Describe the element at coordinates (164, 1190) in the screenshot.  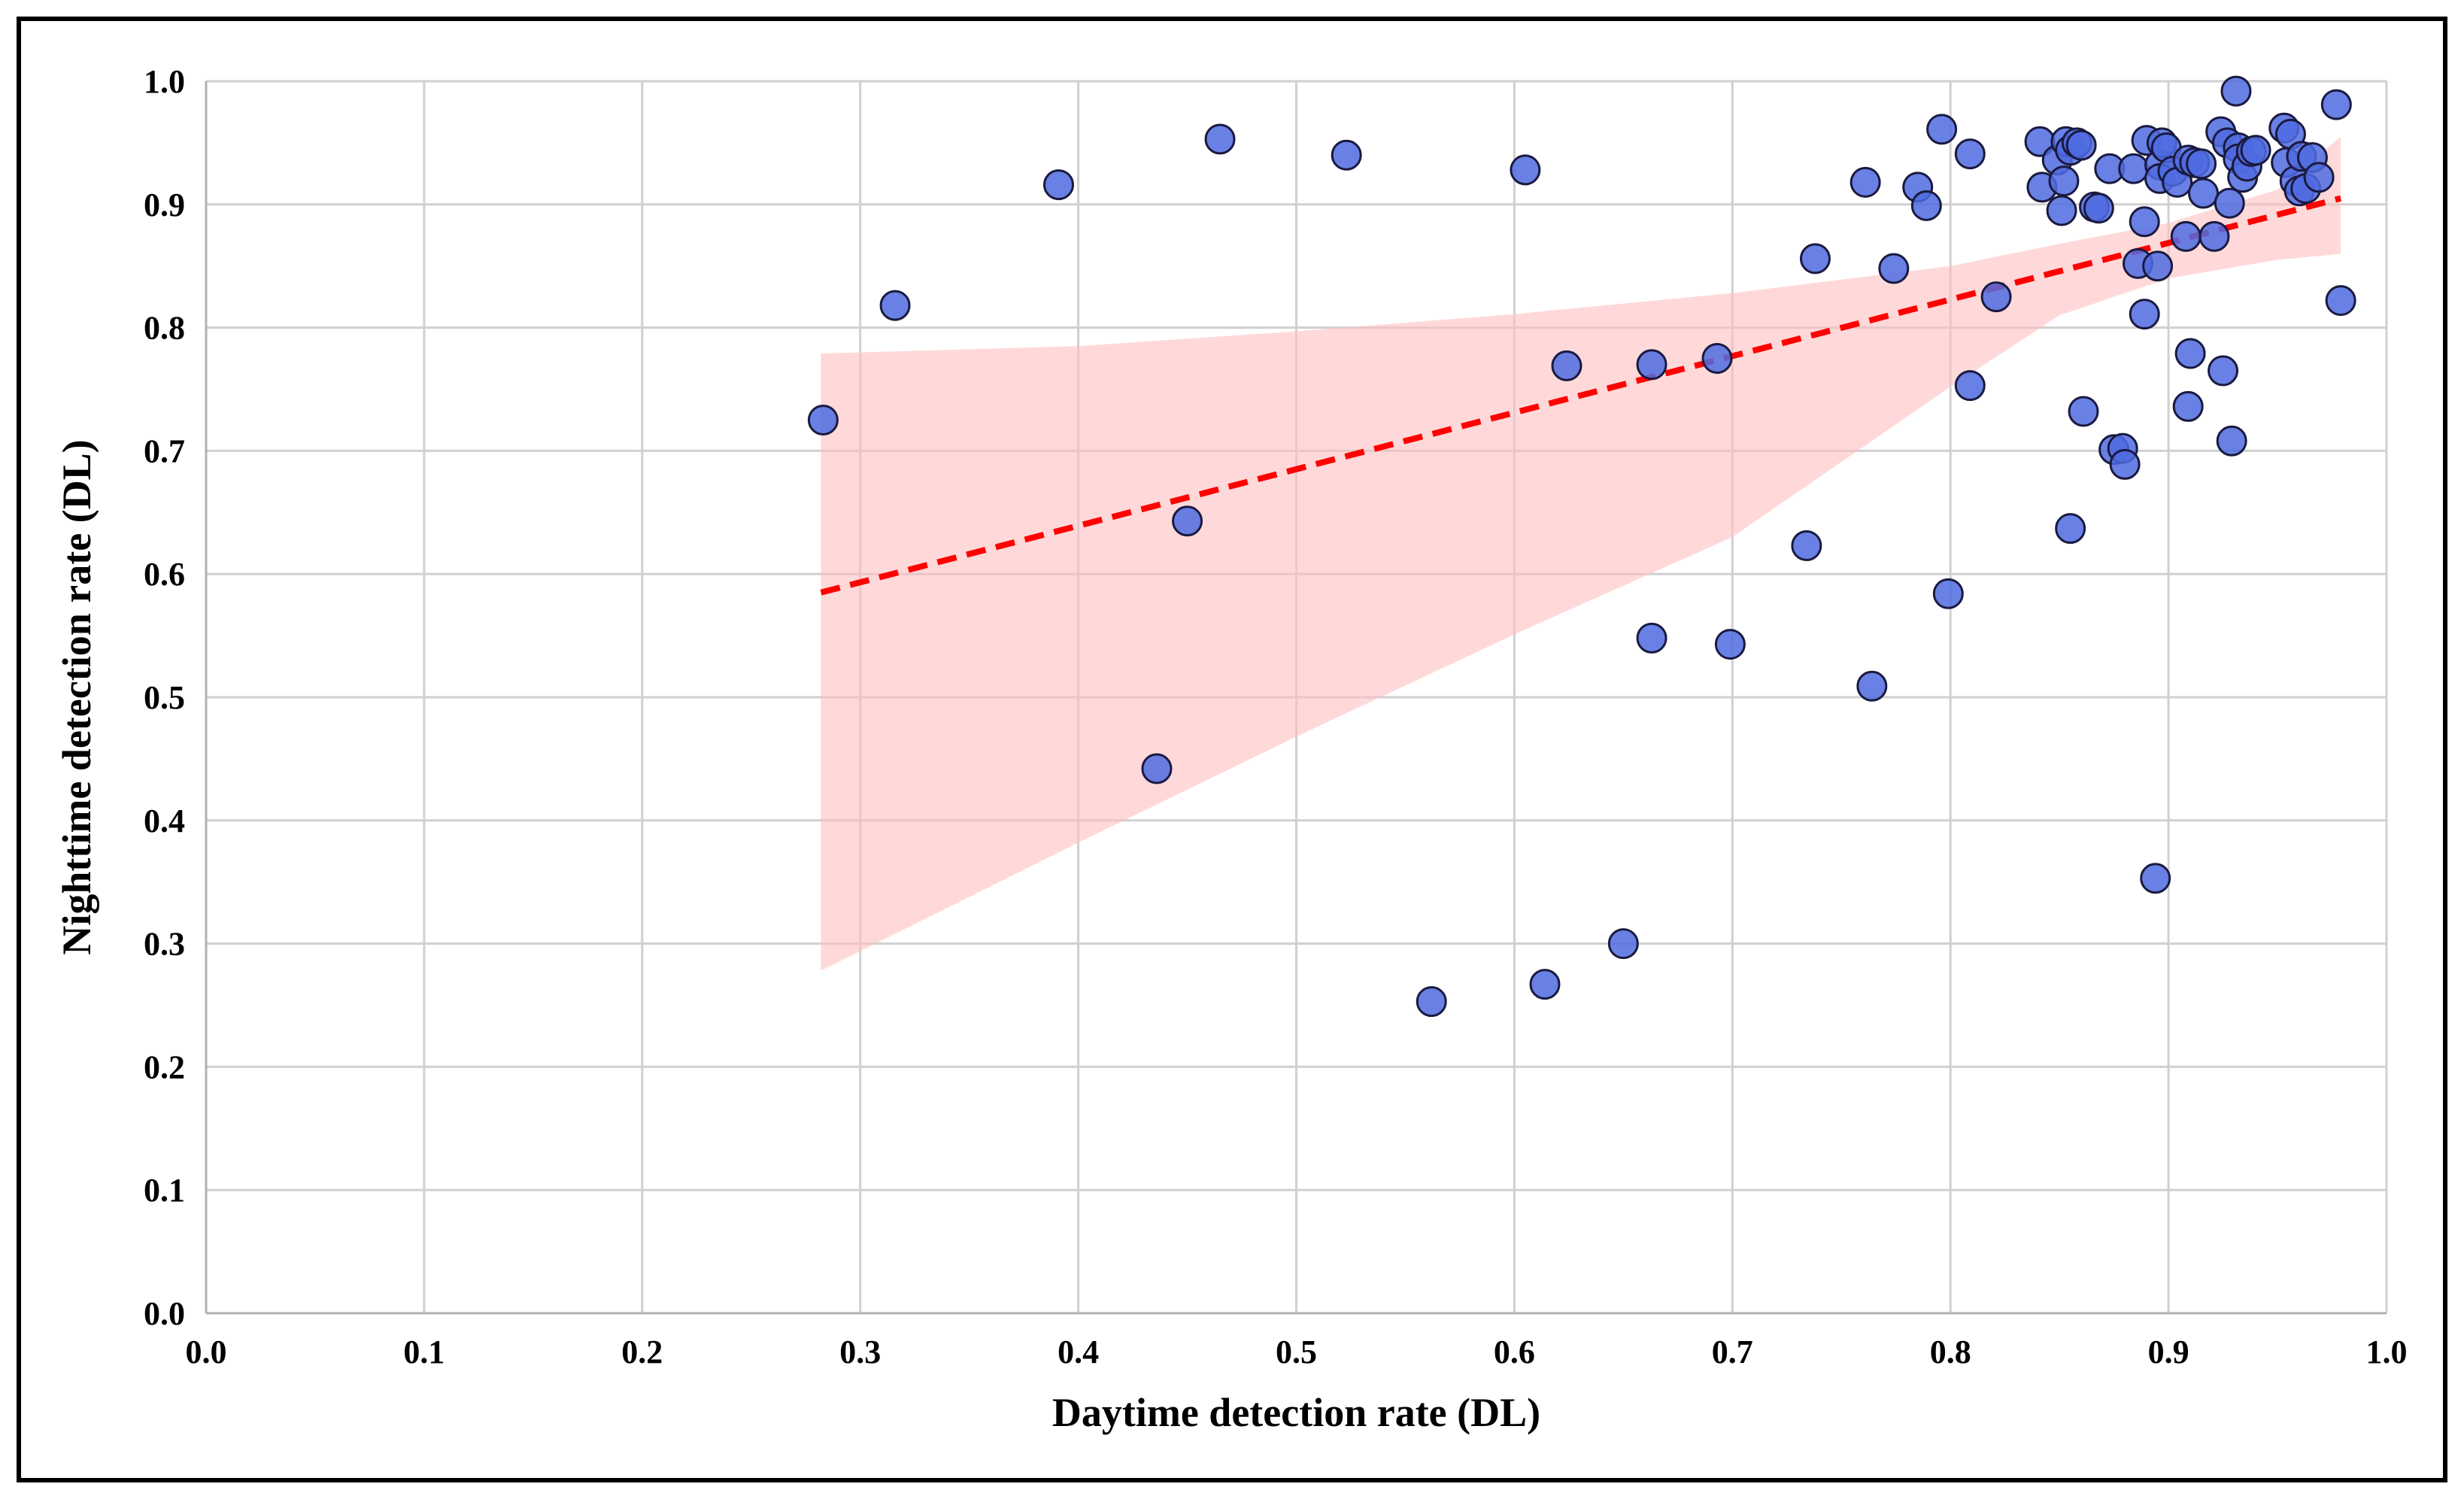
I see `y-tick-label: 0.1` at that location.